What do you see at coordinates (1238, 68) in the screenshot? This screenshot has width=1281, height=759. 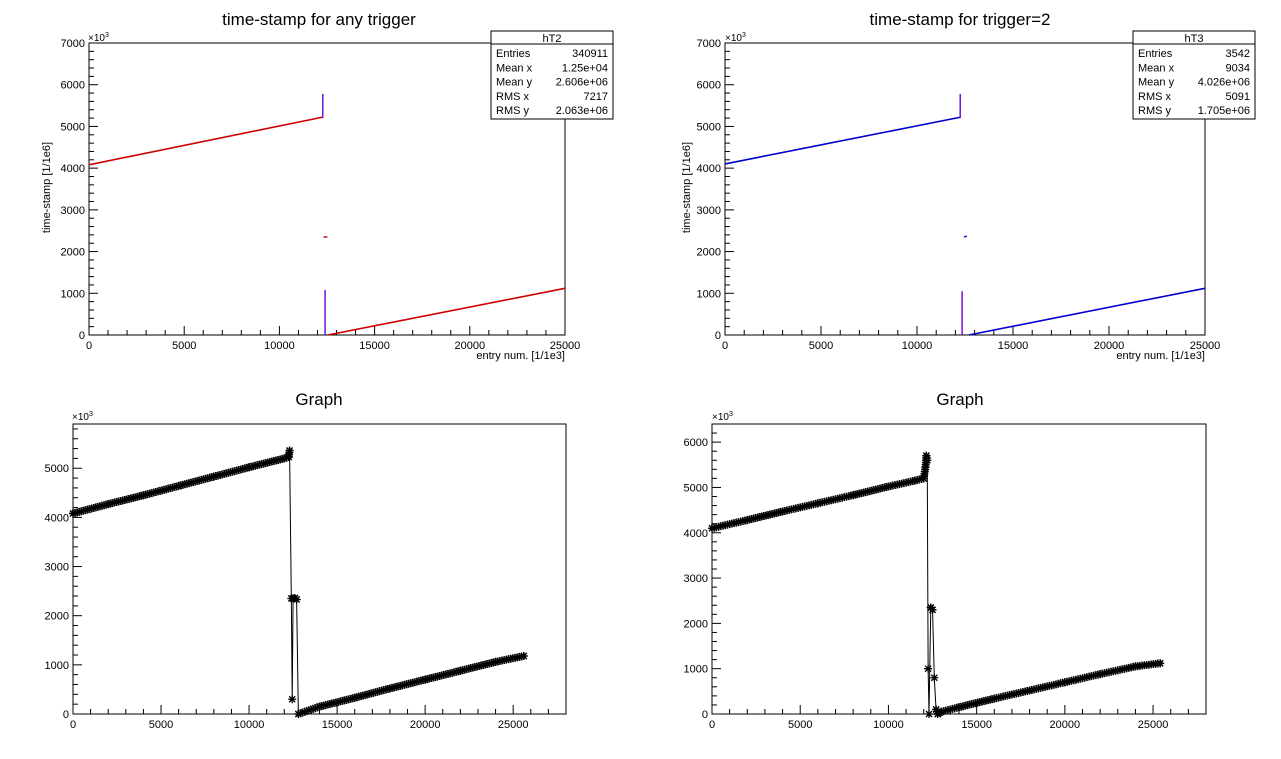 I see `stats-value: 9034` at bounding box center [1238, 68].